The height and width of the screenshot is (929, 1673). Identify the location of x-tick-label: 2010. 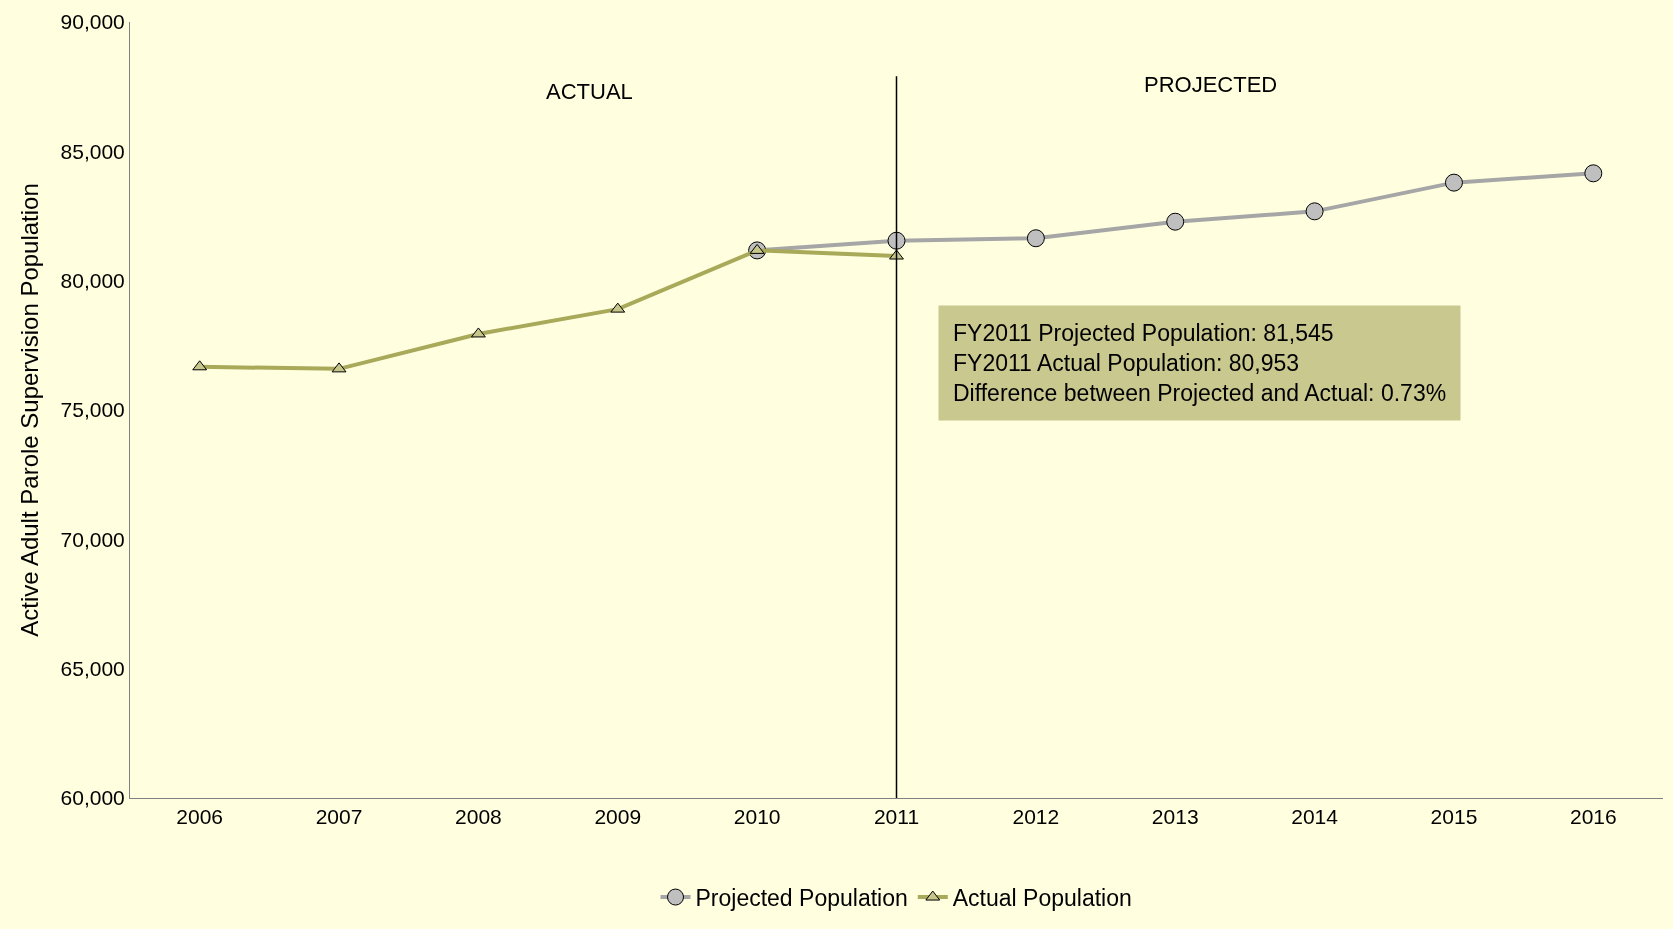
(757, 817).